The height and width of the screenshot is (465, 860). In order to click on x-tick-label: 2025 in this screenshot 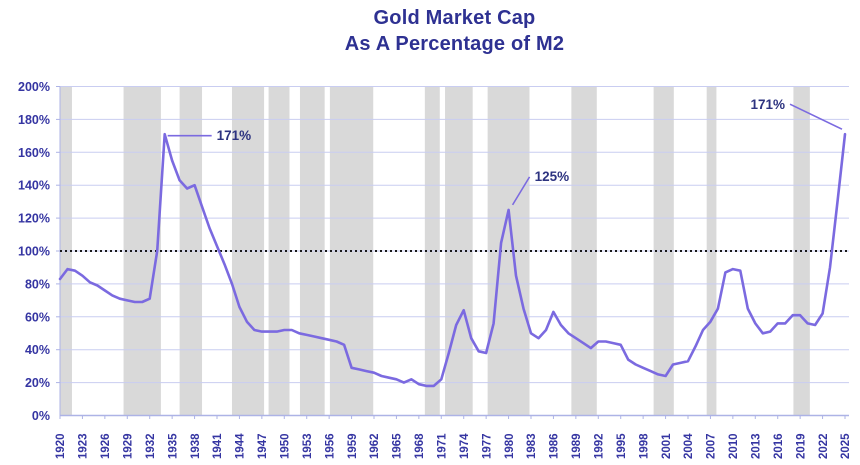, I will do `click(846, 446)`.